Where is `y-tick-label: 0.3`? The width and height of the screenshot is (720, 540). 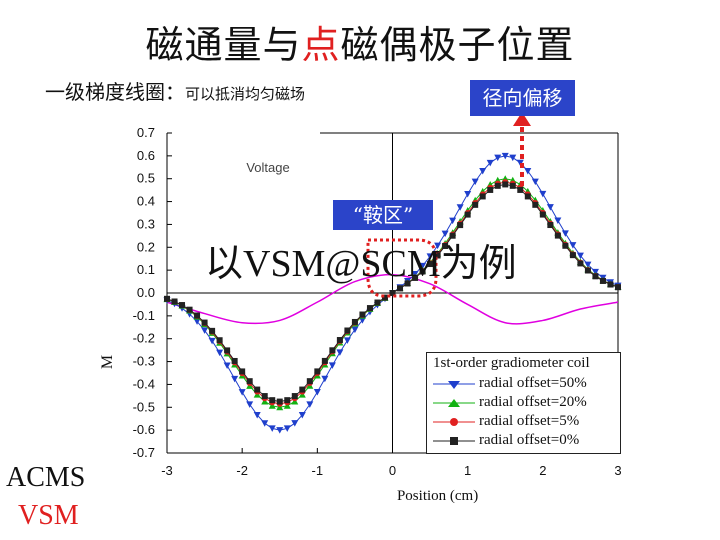
y-tick-label: 0.3 is located at coordinates (146, 223).